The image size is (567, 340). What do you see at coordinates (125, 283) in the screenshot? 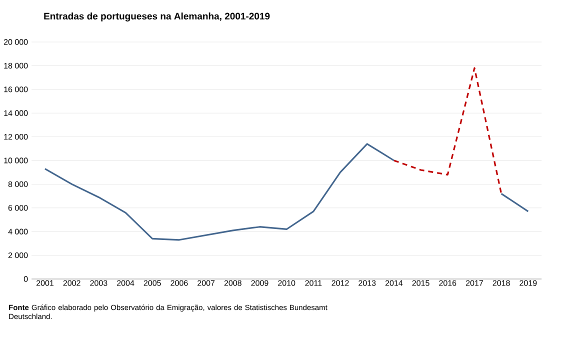
I see `x-tick-label: 2004` at bounding box center [125, 283].